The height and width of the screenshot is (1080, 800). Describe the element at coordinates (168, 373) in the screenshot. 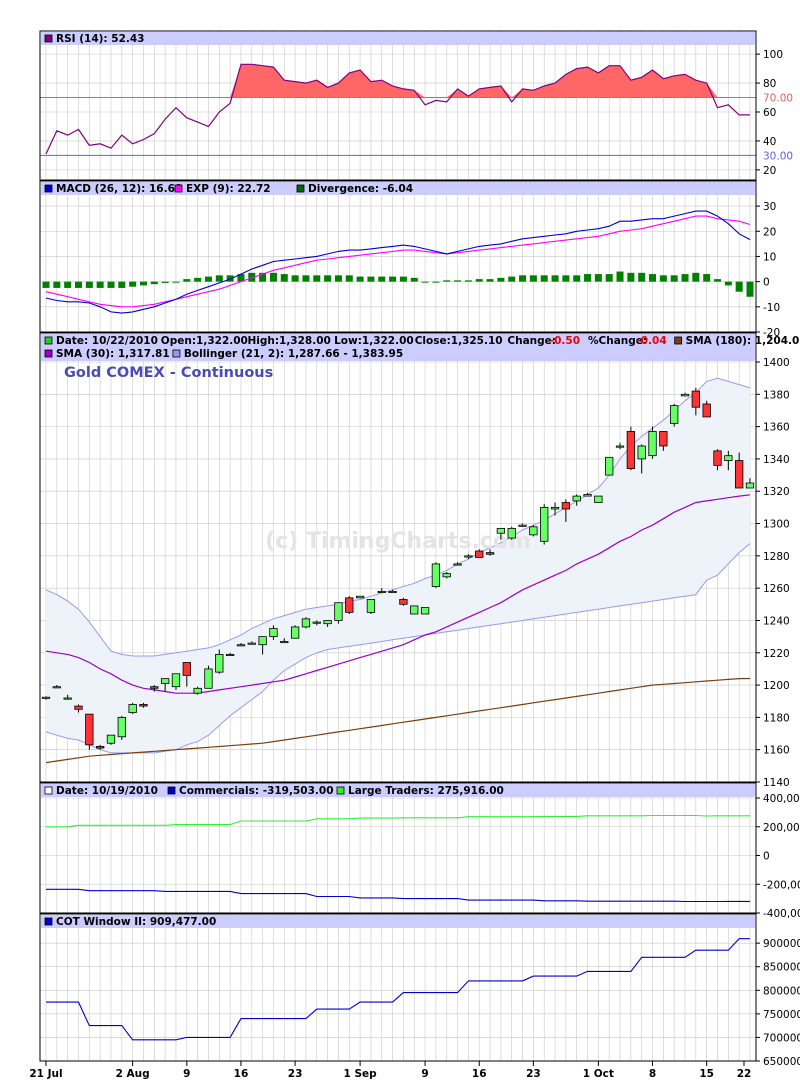

I see `price-chart-title: Gold COMEX - Continuous` at that location.